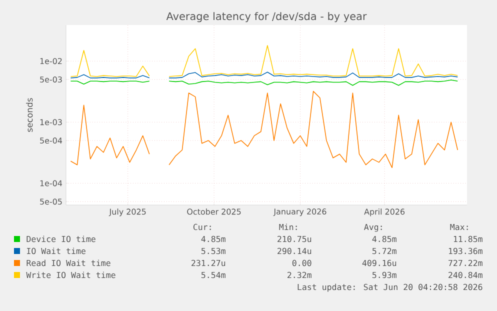 This screenshot has height=311, width=497. What do you see at coordinates (468, 239) in the screenshot?
I see `text: 11.85m` at bounding box center [468, 239].